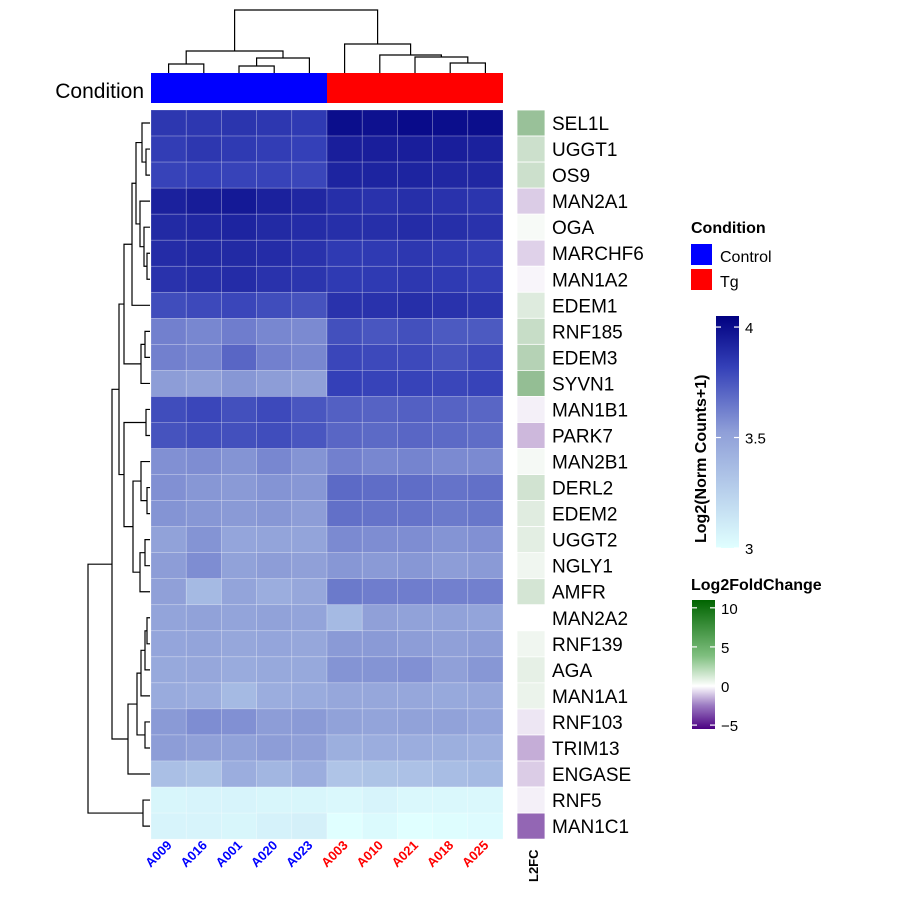  What do you see at coordinates (701, 279) in the screenshot?
I see `legend-swatch` at bounding box center [701, 279].